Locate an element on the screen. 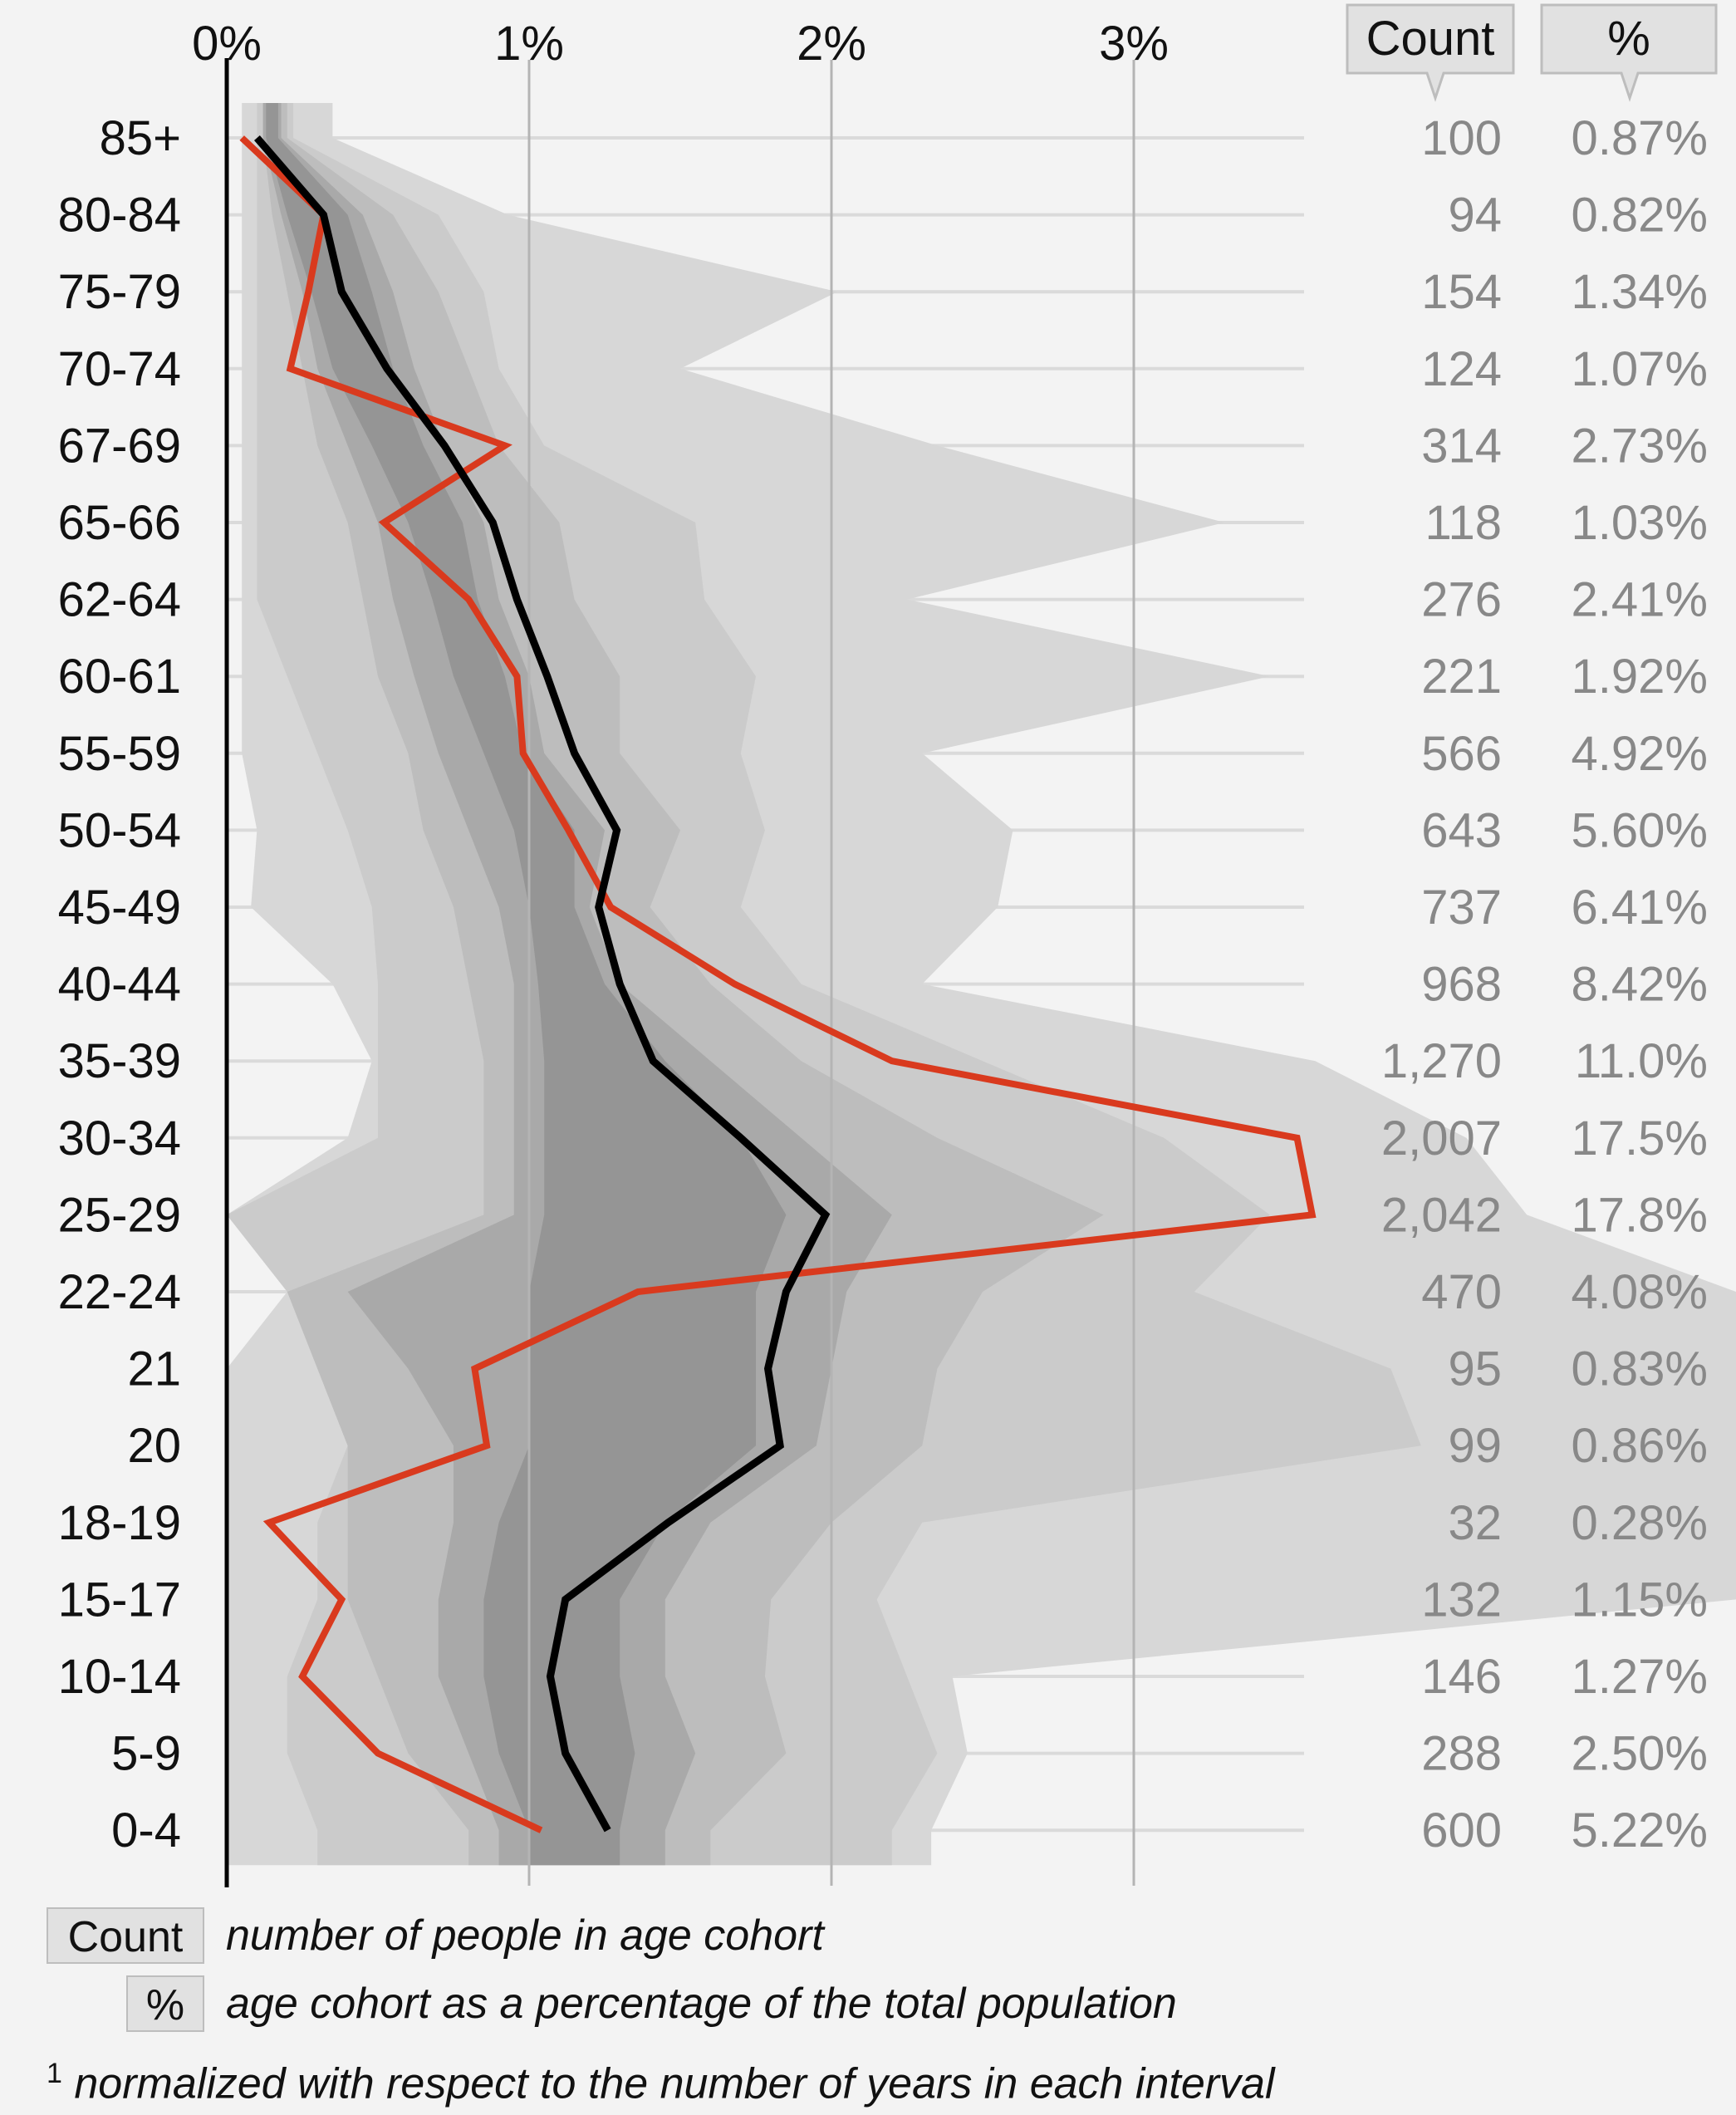 The width and height of the screenshot is (1736, 2115). age-label: 0-4 is located at coordinates (146, 1830).